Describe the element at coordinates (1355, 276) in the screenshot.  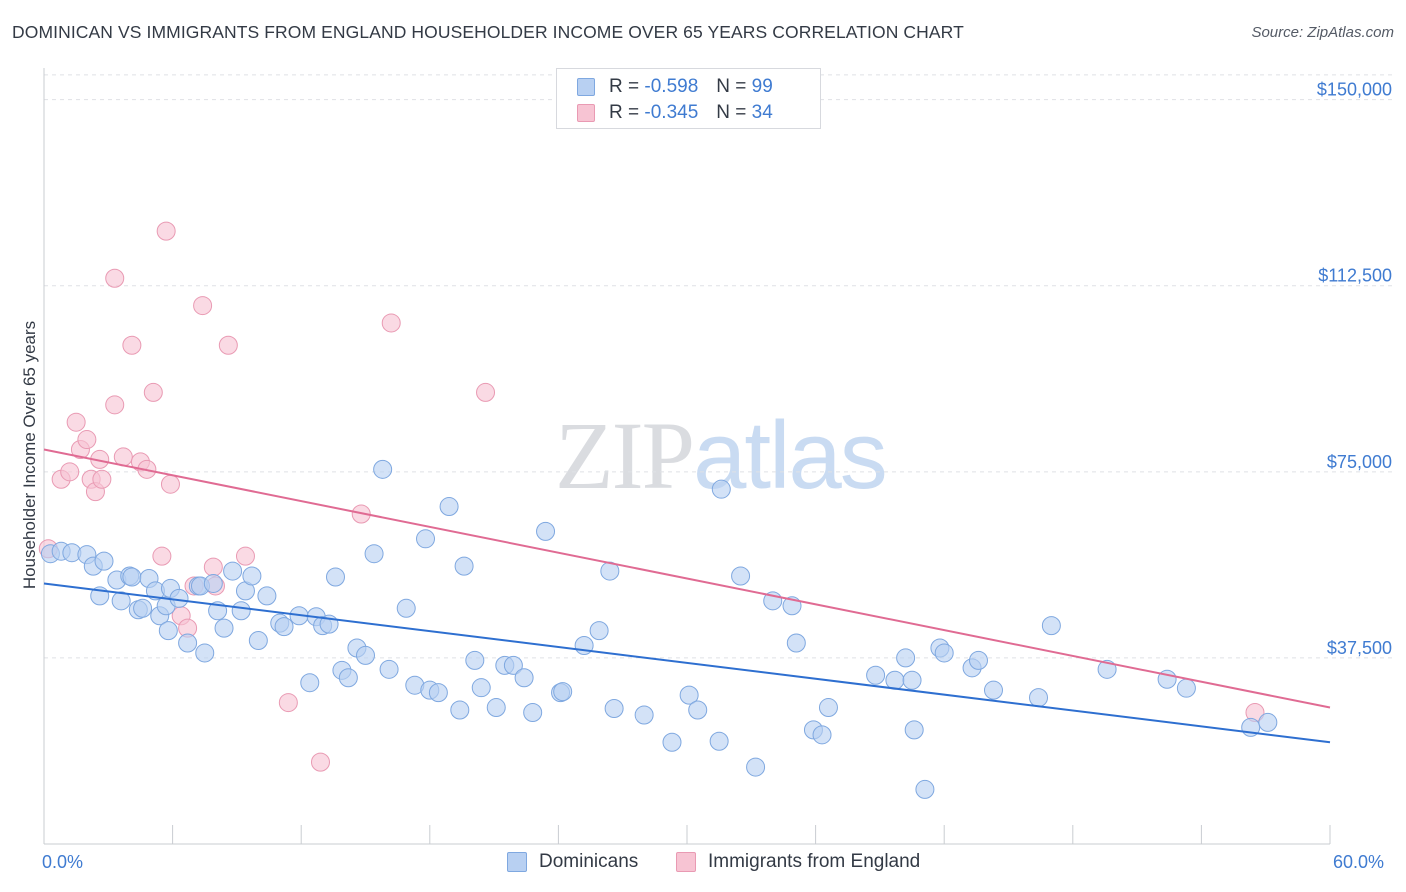
I see `y-tick-label: $112,500` at that location.